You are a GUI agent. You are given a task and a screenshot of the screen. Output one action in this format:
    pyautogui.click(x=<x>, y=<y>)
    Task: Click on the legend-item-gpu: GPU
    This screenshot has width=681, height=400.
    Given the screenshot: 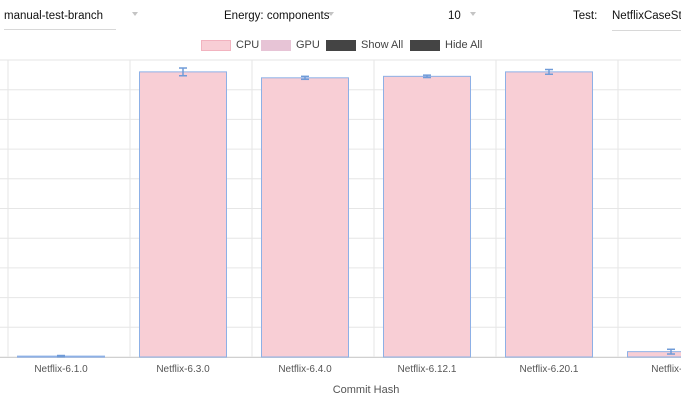 What is the action you would take?
    pyautogui.click(x=290, y=45)
    